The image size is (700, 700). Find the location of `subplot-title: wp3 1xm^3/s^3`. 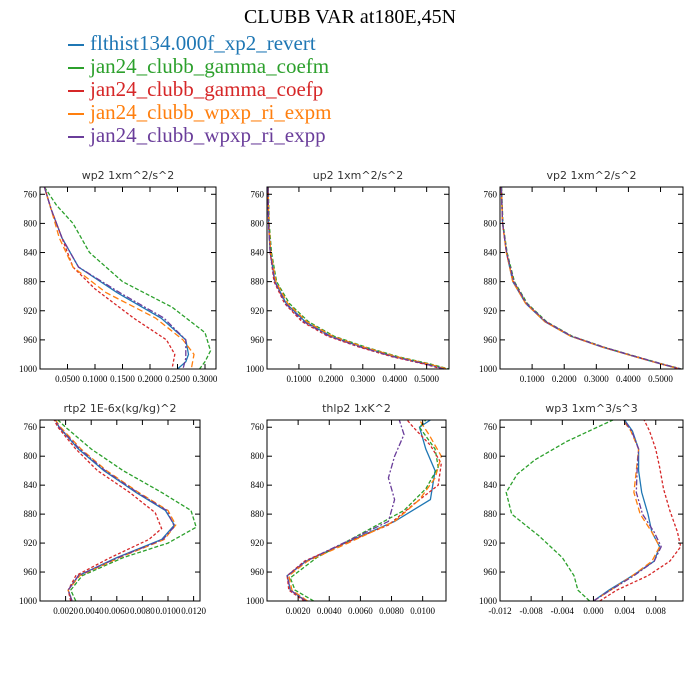

subplot-title: wp3 1xm^3/s^3 is located at coordinates (591, 408).